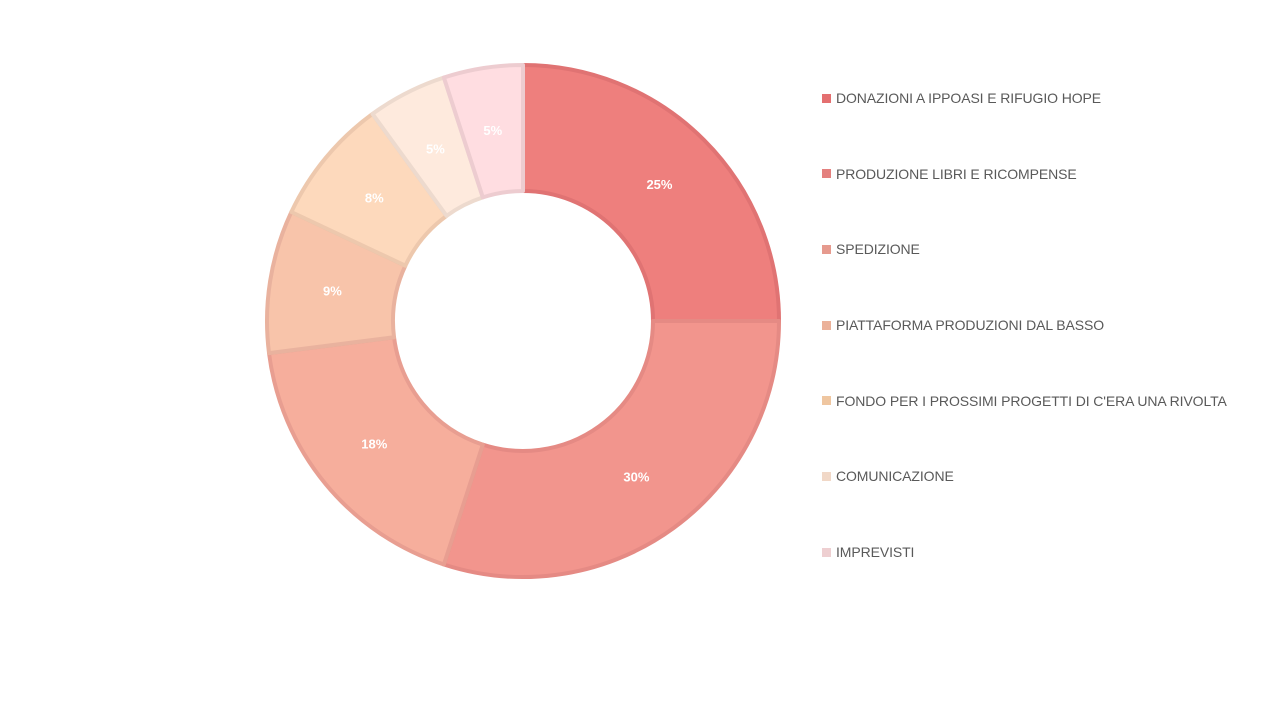 Image resolution: width=1280 pixels, height=720 pixels. Describe the element at coordinates (878, 249) in the screenshot. I see `legend-label-3: SPEDIZIONE` at that location.